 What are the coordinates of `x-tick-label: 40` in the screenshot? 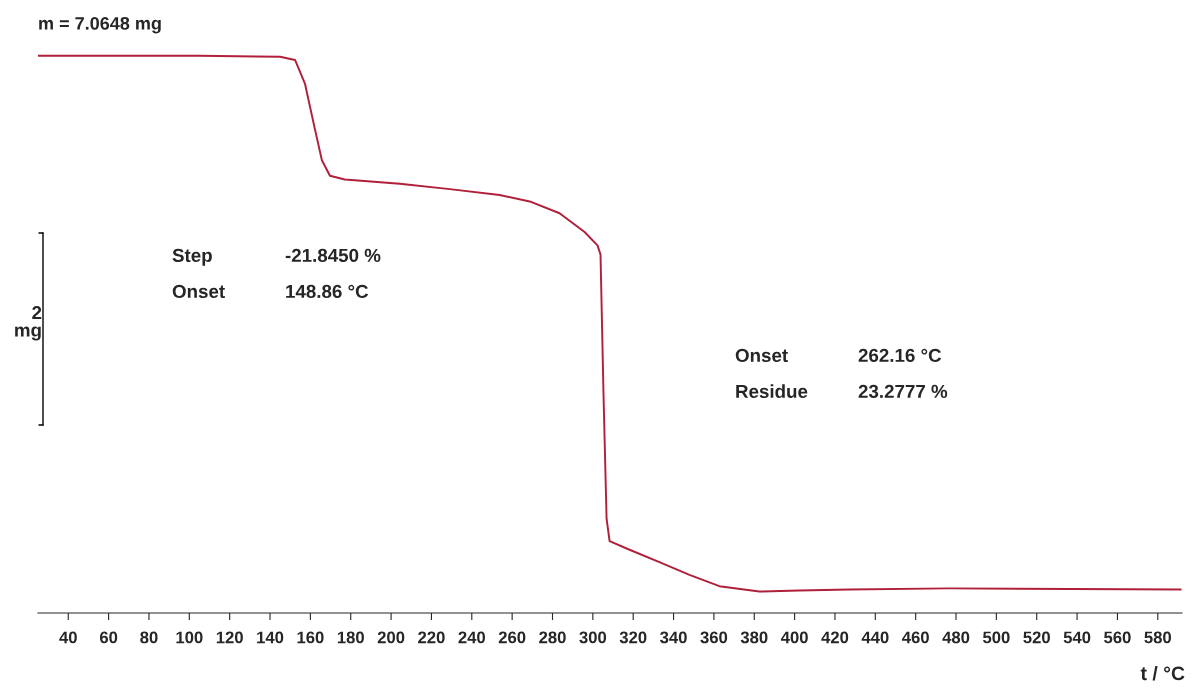 It's located at (68, 637).